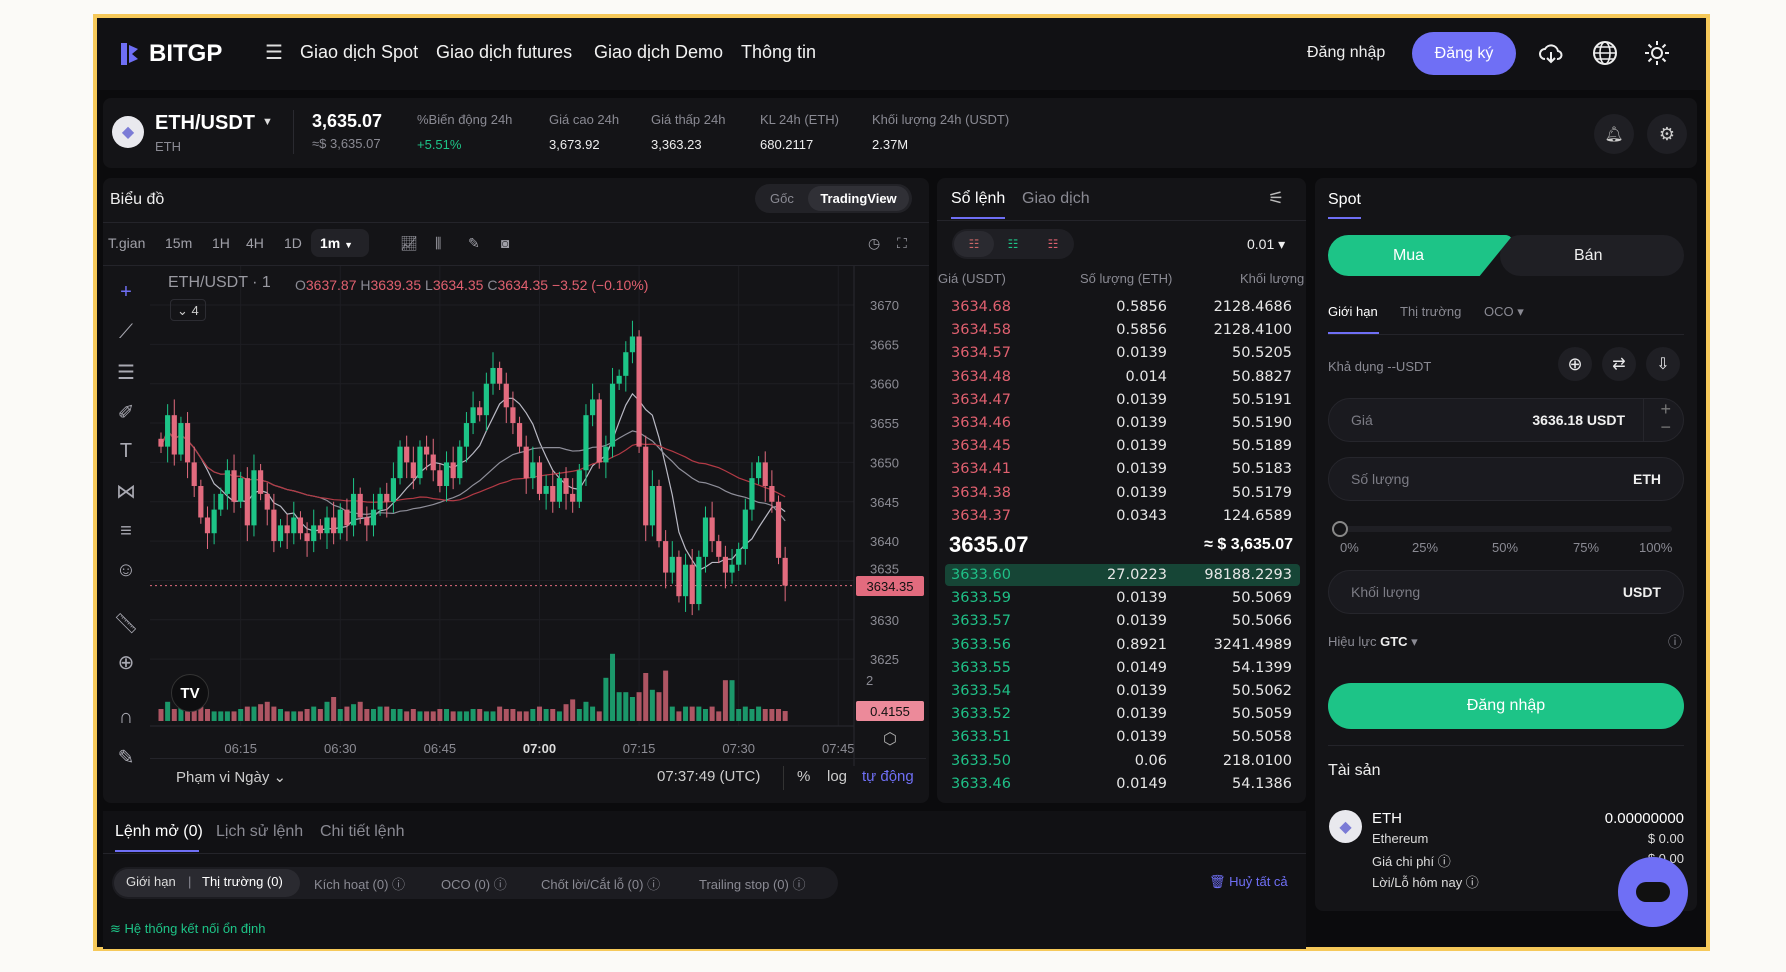  I want to click on fib-lines-icon: ☰, so click(126, 372).